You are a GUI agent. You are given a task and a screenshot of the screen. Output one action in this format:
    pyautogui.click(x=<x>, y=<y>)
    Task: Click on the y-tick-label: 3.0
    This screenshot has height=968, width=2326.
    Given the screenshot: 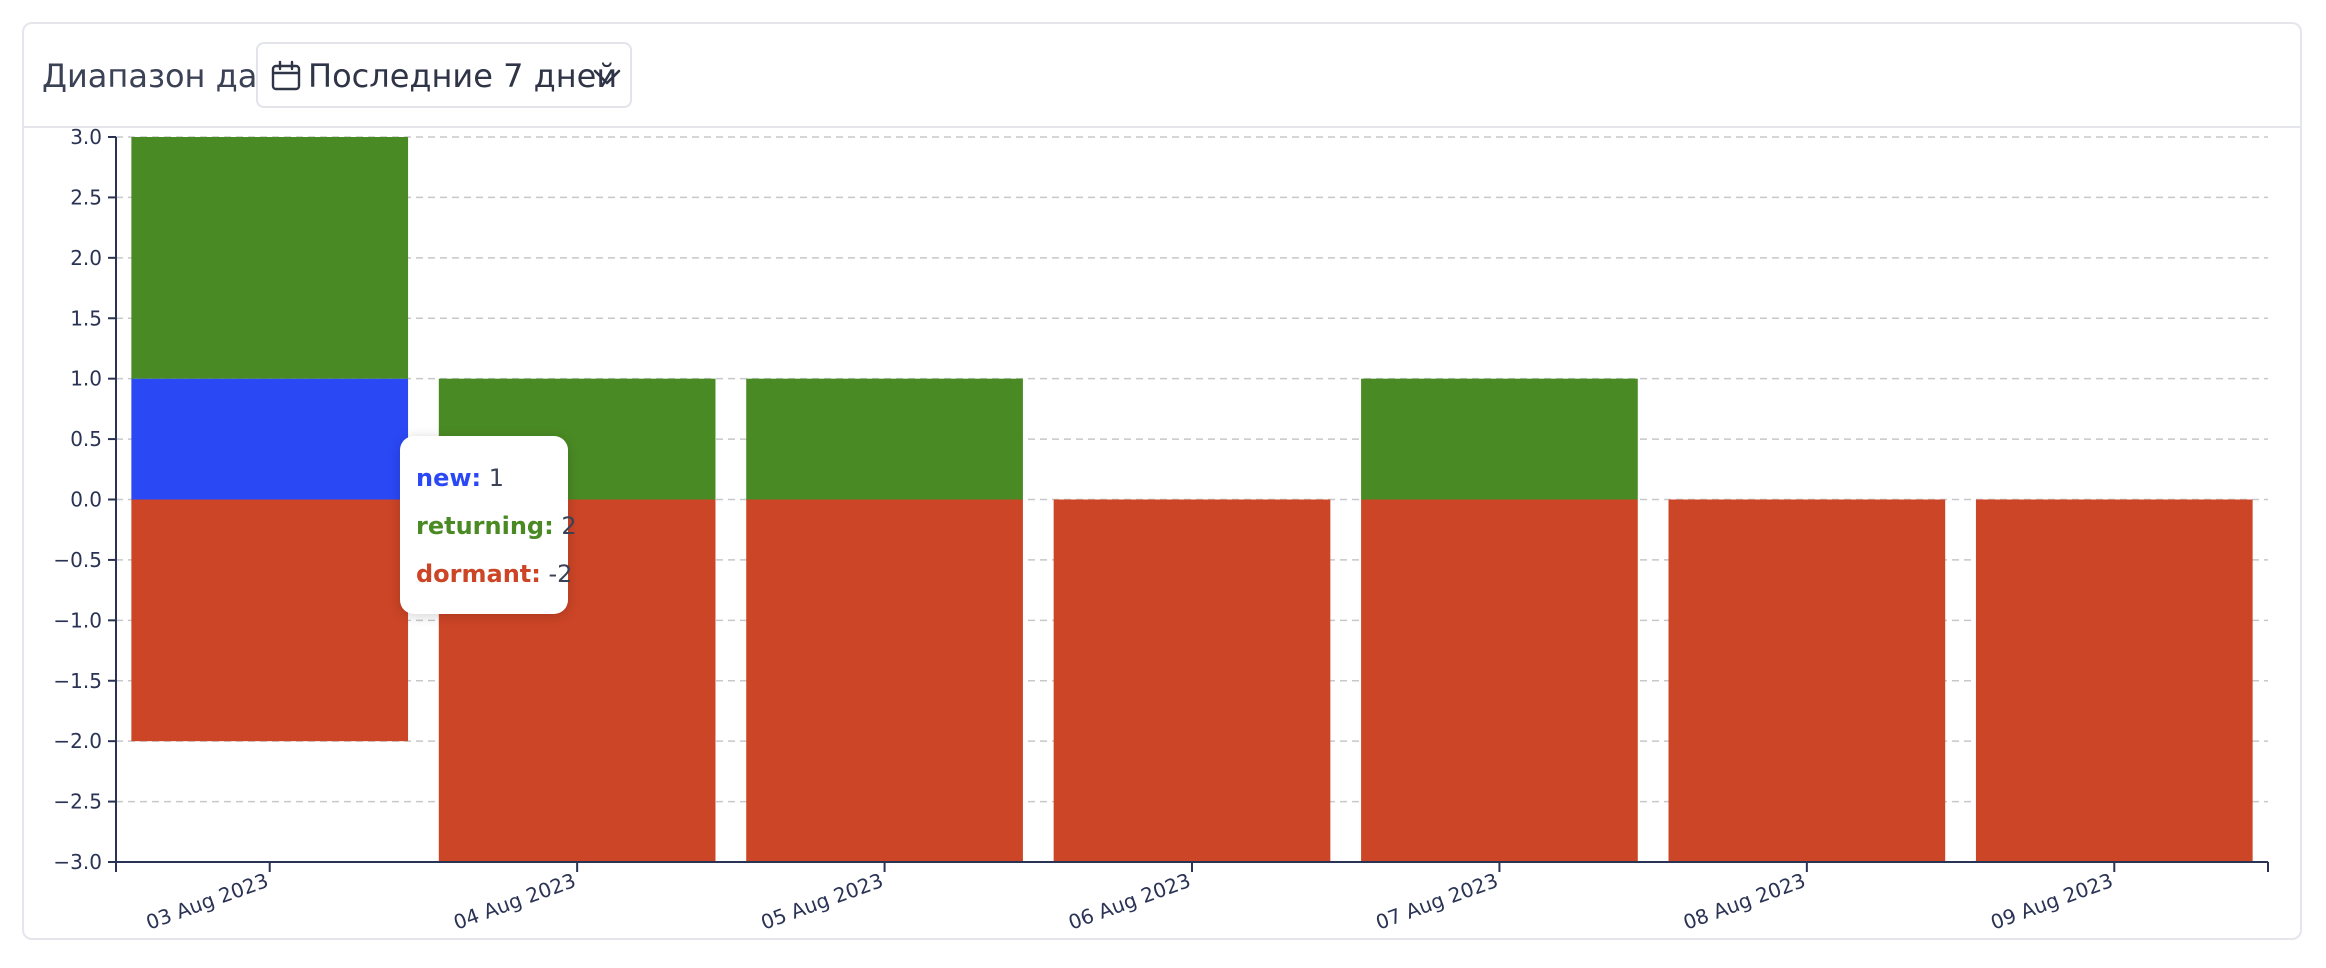 What is the action you would take?
    pyautogui.click(x=86, y=137)
    